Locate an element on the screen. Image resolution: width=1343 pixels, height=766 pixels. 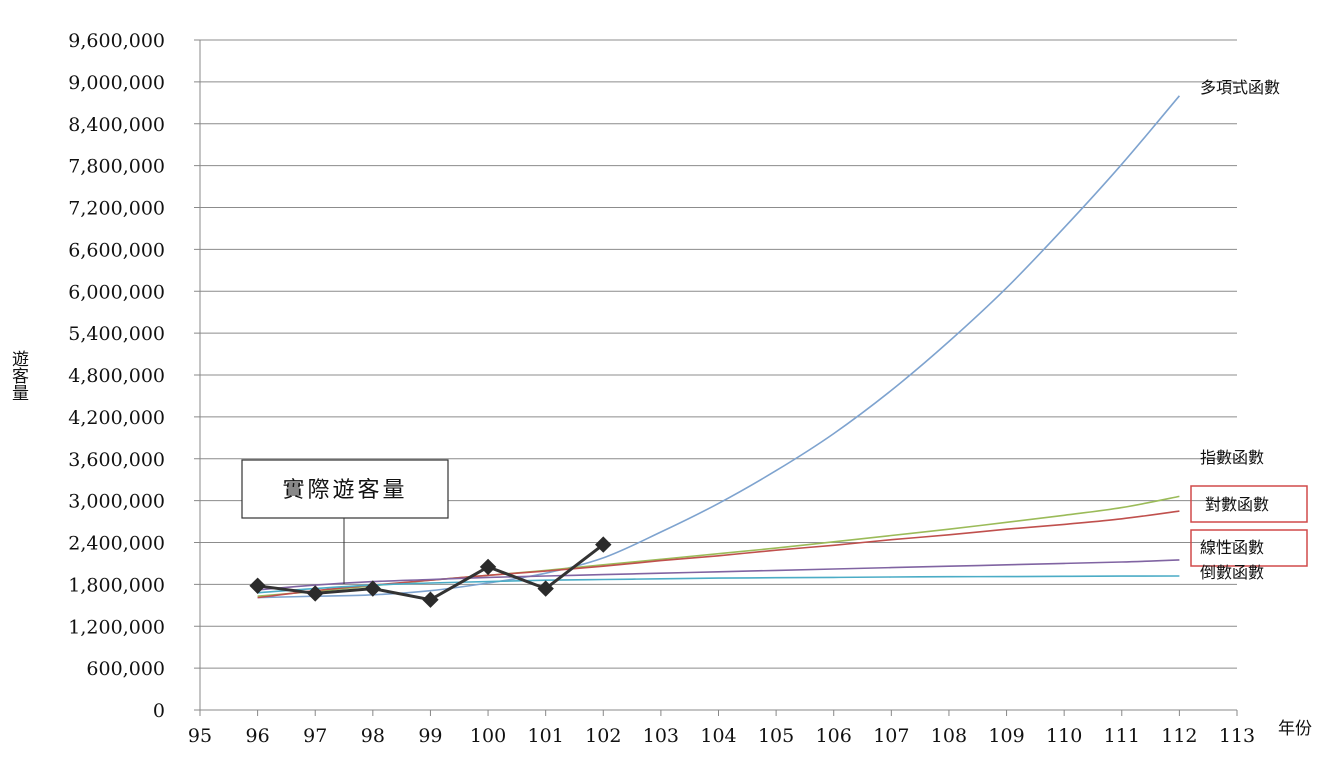
y-tick-label: 7,800,000 is located at coordinates (116, 167).